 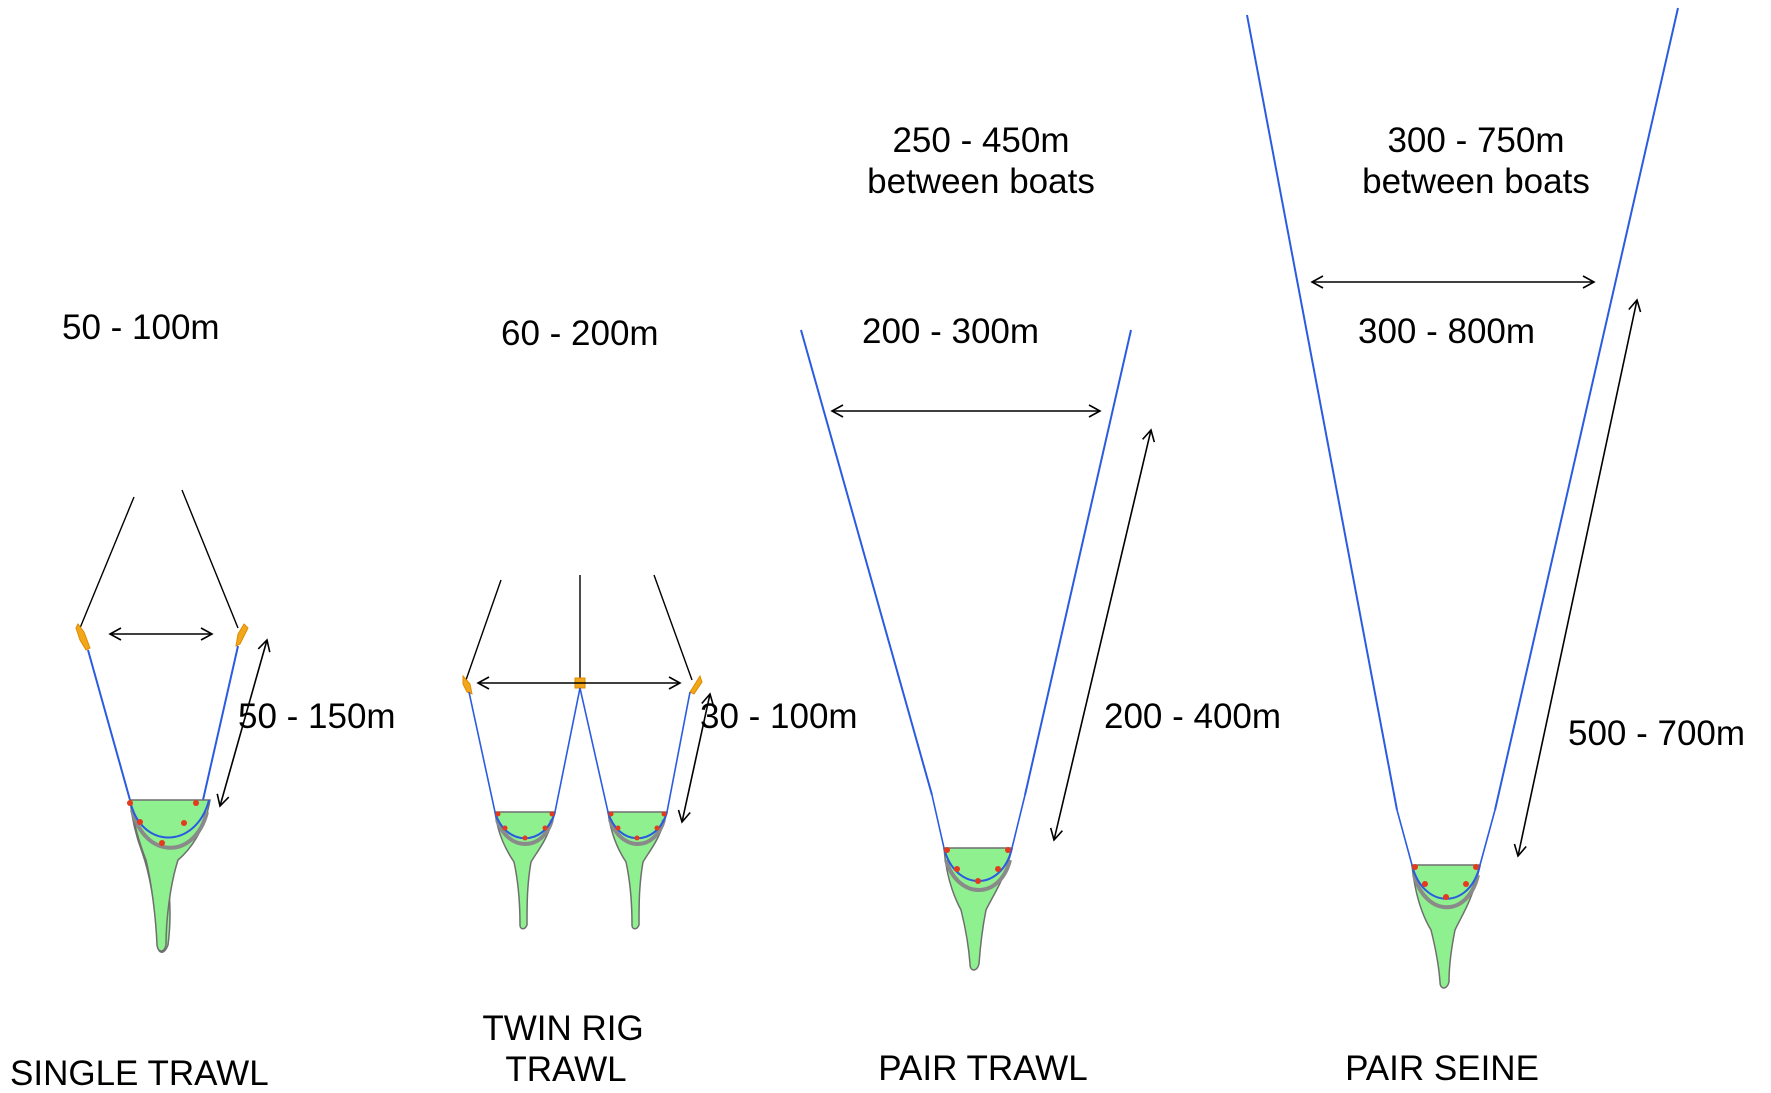 I want to click on boat-distance-label-line1: 250 - 450m, so click(x=980, y=140).